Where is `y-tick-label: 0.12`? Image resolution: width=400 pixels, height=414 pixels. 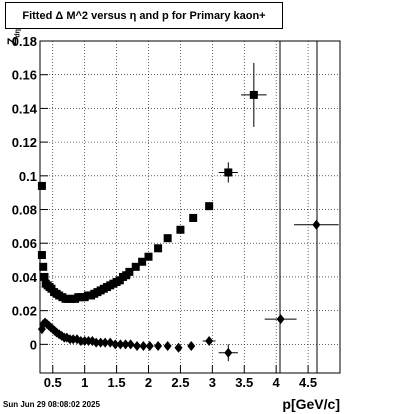 y-tick-label: 0.12 is located at coordinates (24, 142).